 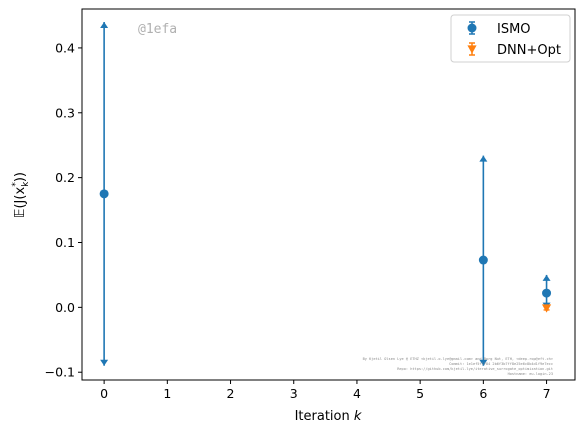 I want to click on y-axis-label-sub: k, so click(x=26, y=184).